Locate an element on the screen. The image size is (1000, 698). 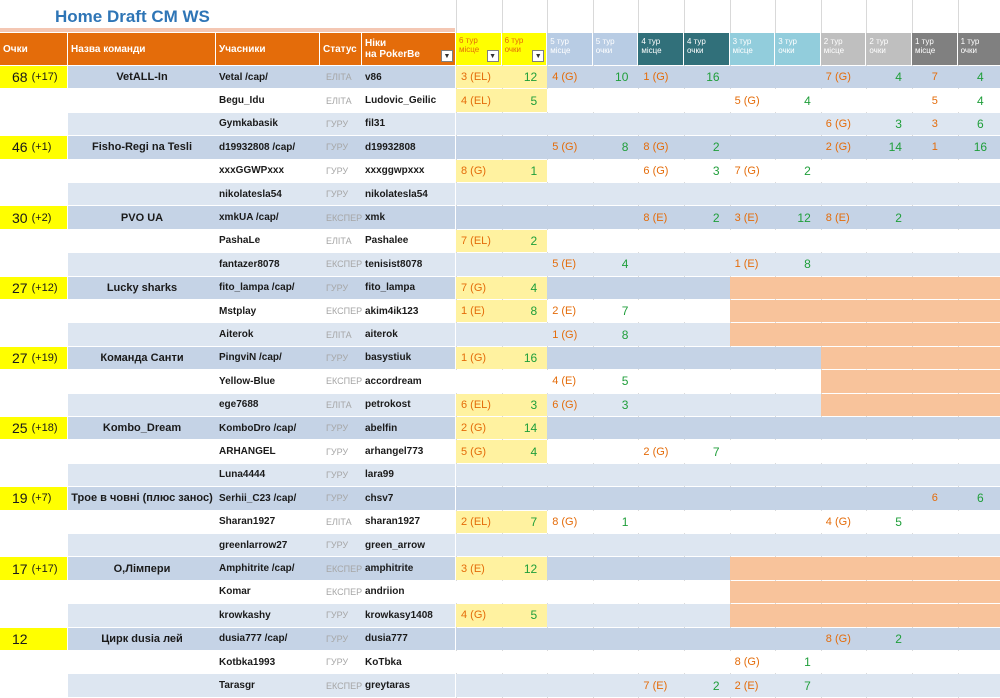
member-name: Begu_Idu is located at coordinates (268, 100).